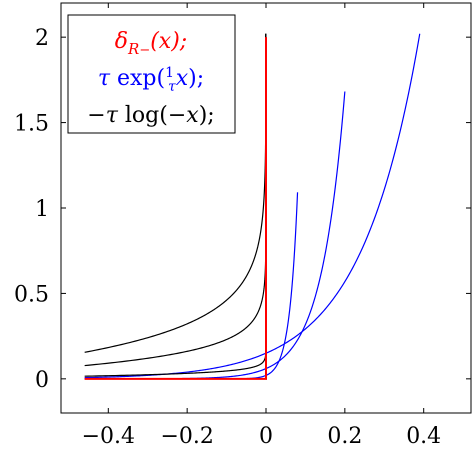 The height and width of the screenshot is (458, 474). What do you see at coordinates (423, 436) in the screenshot?
I see `x-tick-label: 0.4` at bounding box center [423, 436].